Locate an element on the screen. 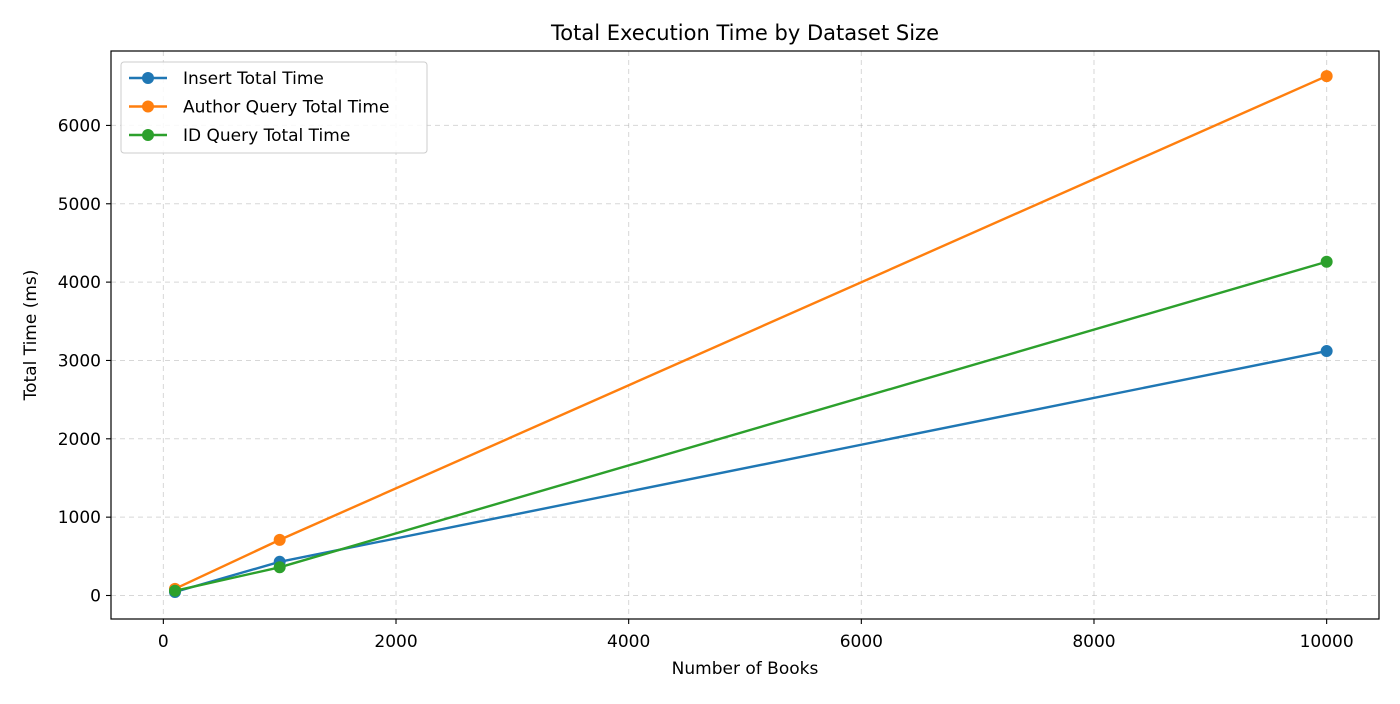  legend-item: ID Query Total Time is located at coordinates (239, 136).